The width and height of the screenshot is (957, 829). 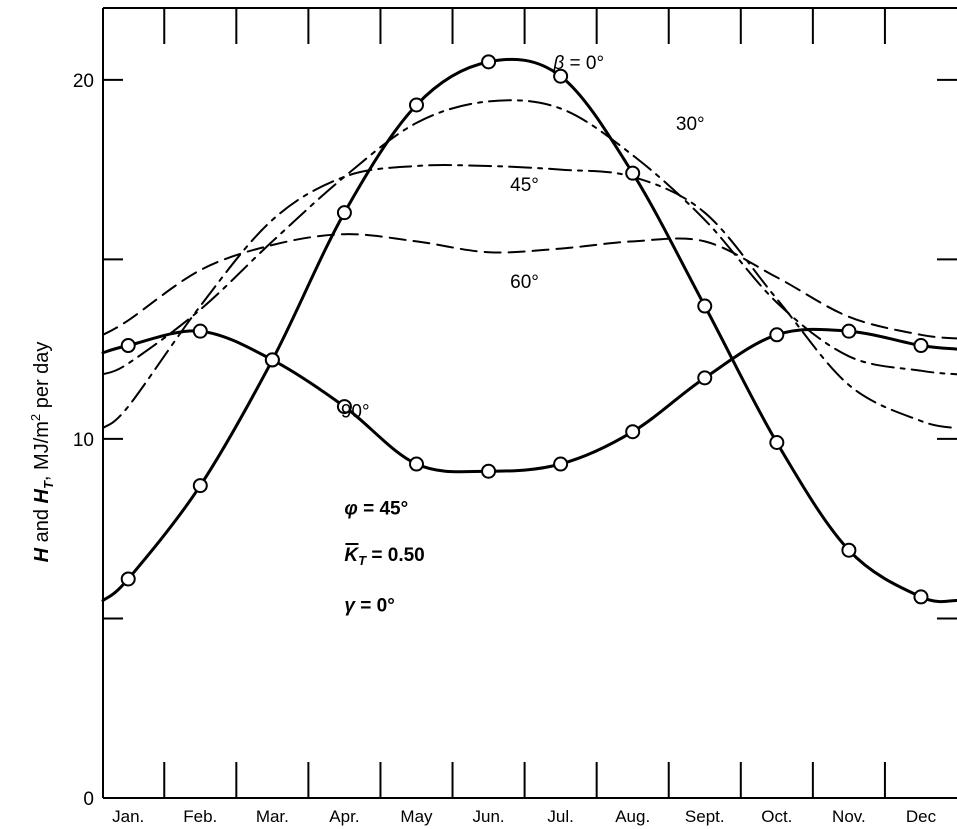 What do you see at coordinates (705, 306) in the screenshot?
I see `point-0-sept` at bounding box center [705, 306].